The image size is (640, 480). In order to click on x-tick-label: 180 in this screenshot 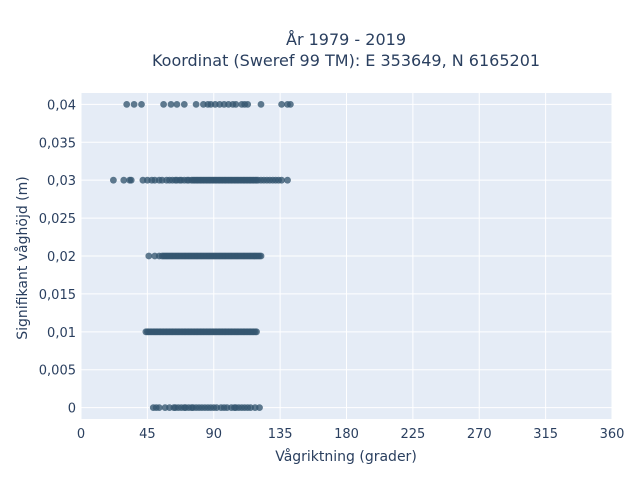, I will do `click(346, 434)`.